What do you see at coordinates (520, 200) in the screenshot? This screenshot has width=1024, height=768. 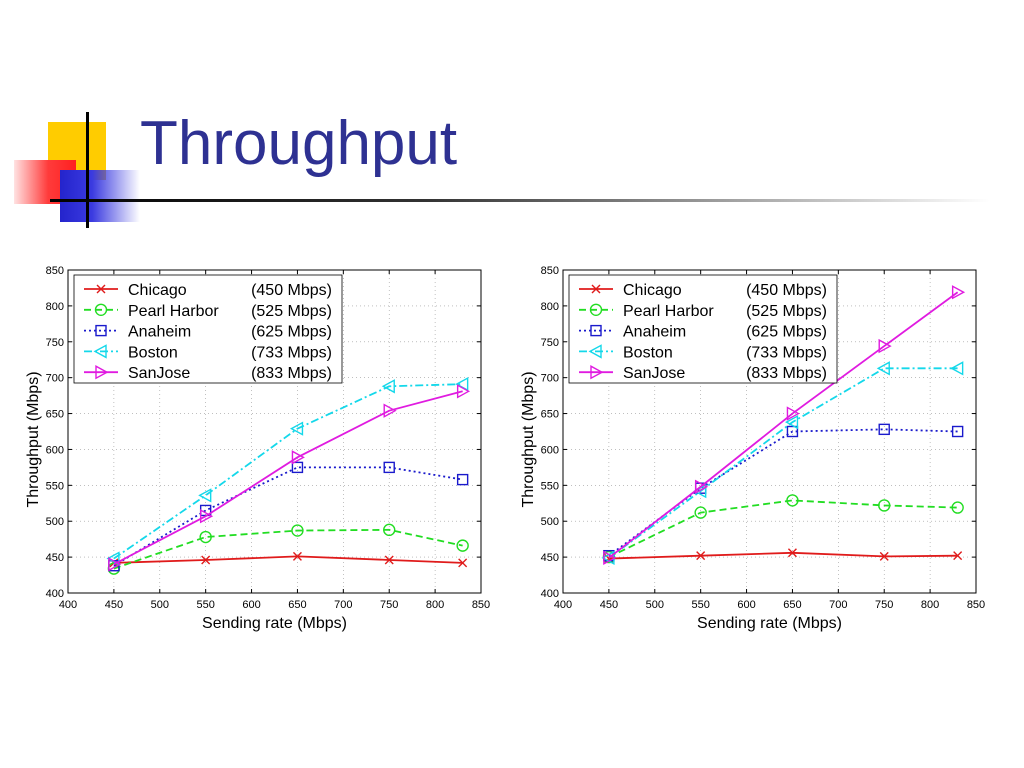 I see `title-underline-decoration` at bounding box center [520, 200].